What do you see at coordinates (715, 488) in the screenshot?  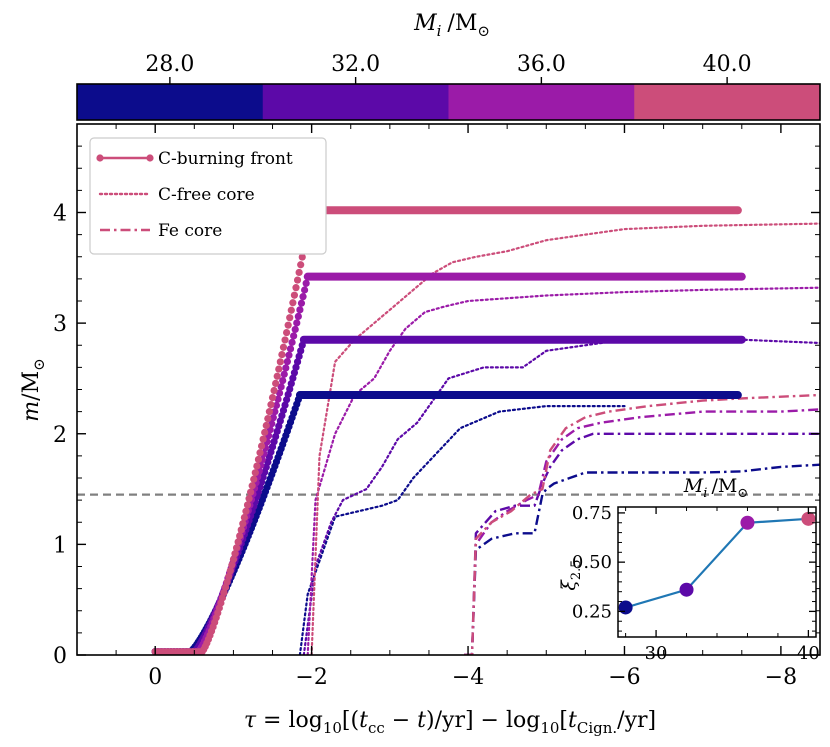 I see `inset-title: Mi/M⊙` at bounding box center [715, 488].